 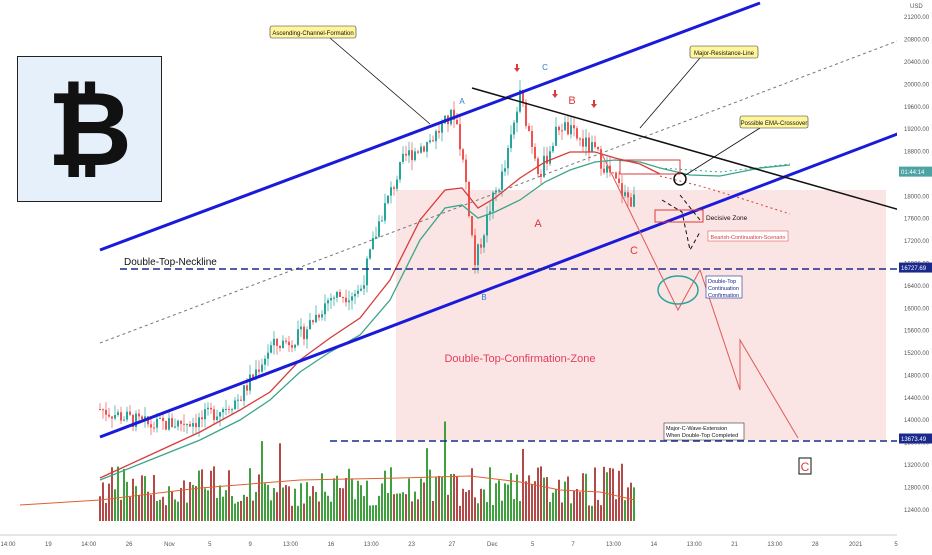 I want to click on big-c-box, so click(x=805, y=466).